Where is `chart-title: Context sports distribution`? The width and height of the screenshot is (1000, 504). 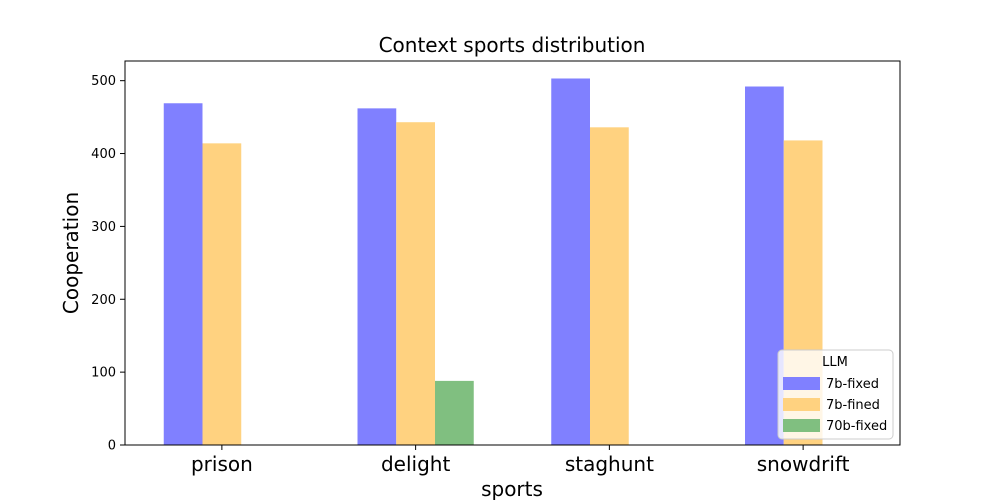
chart-title: Context sports distribution is located at coordinates (512, 45).